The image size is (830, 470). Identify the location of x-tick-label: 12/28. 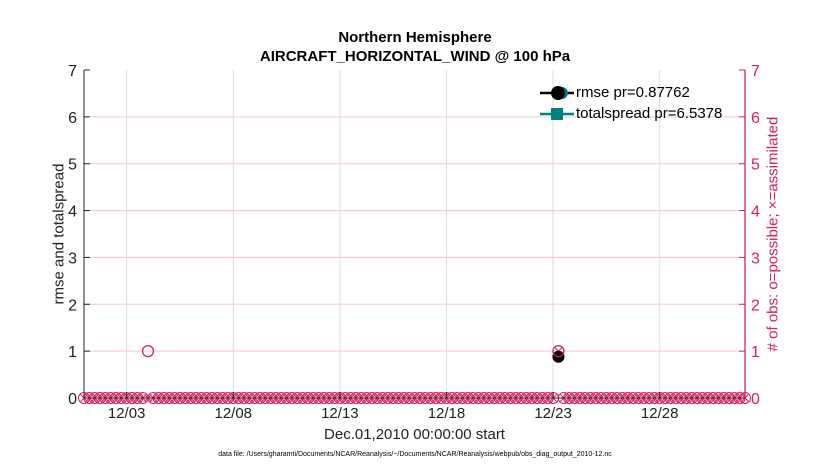
(660, 413).